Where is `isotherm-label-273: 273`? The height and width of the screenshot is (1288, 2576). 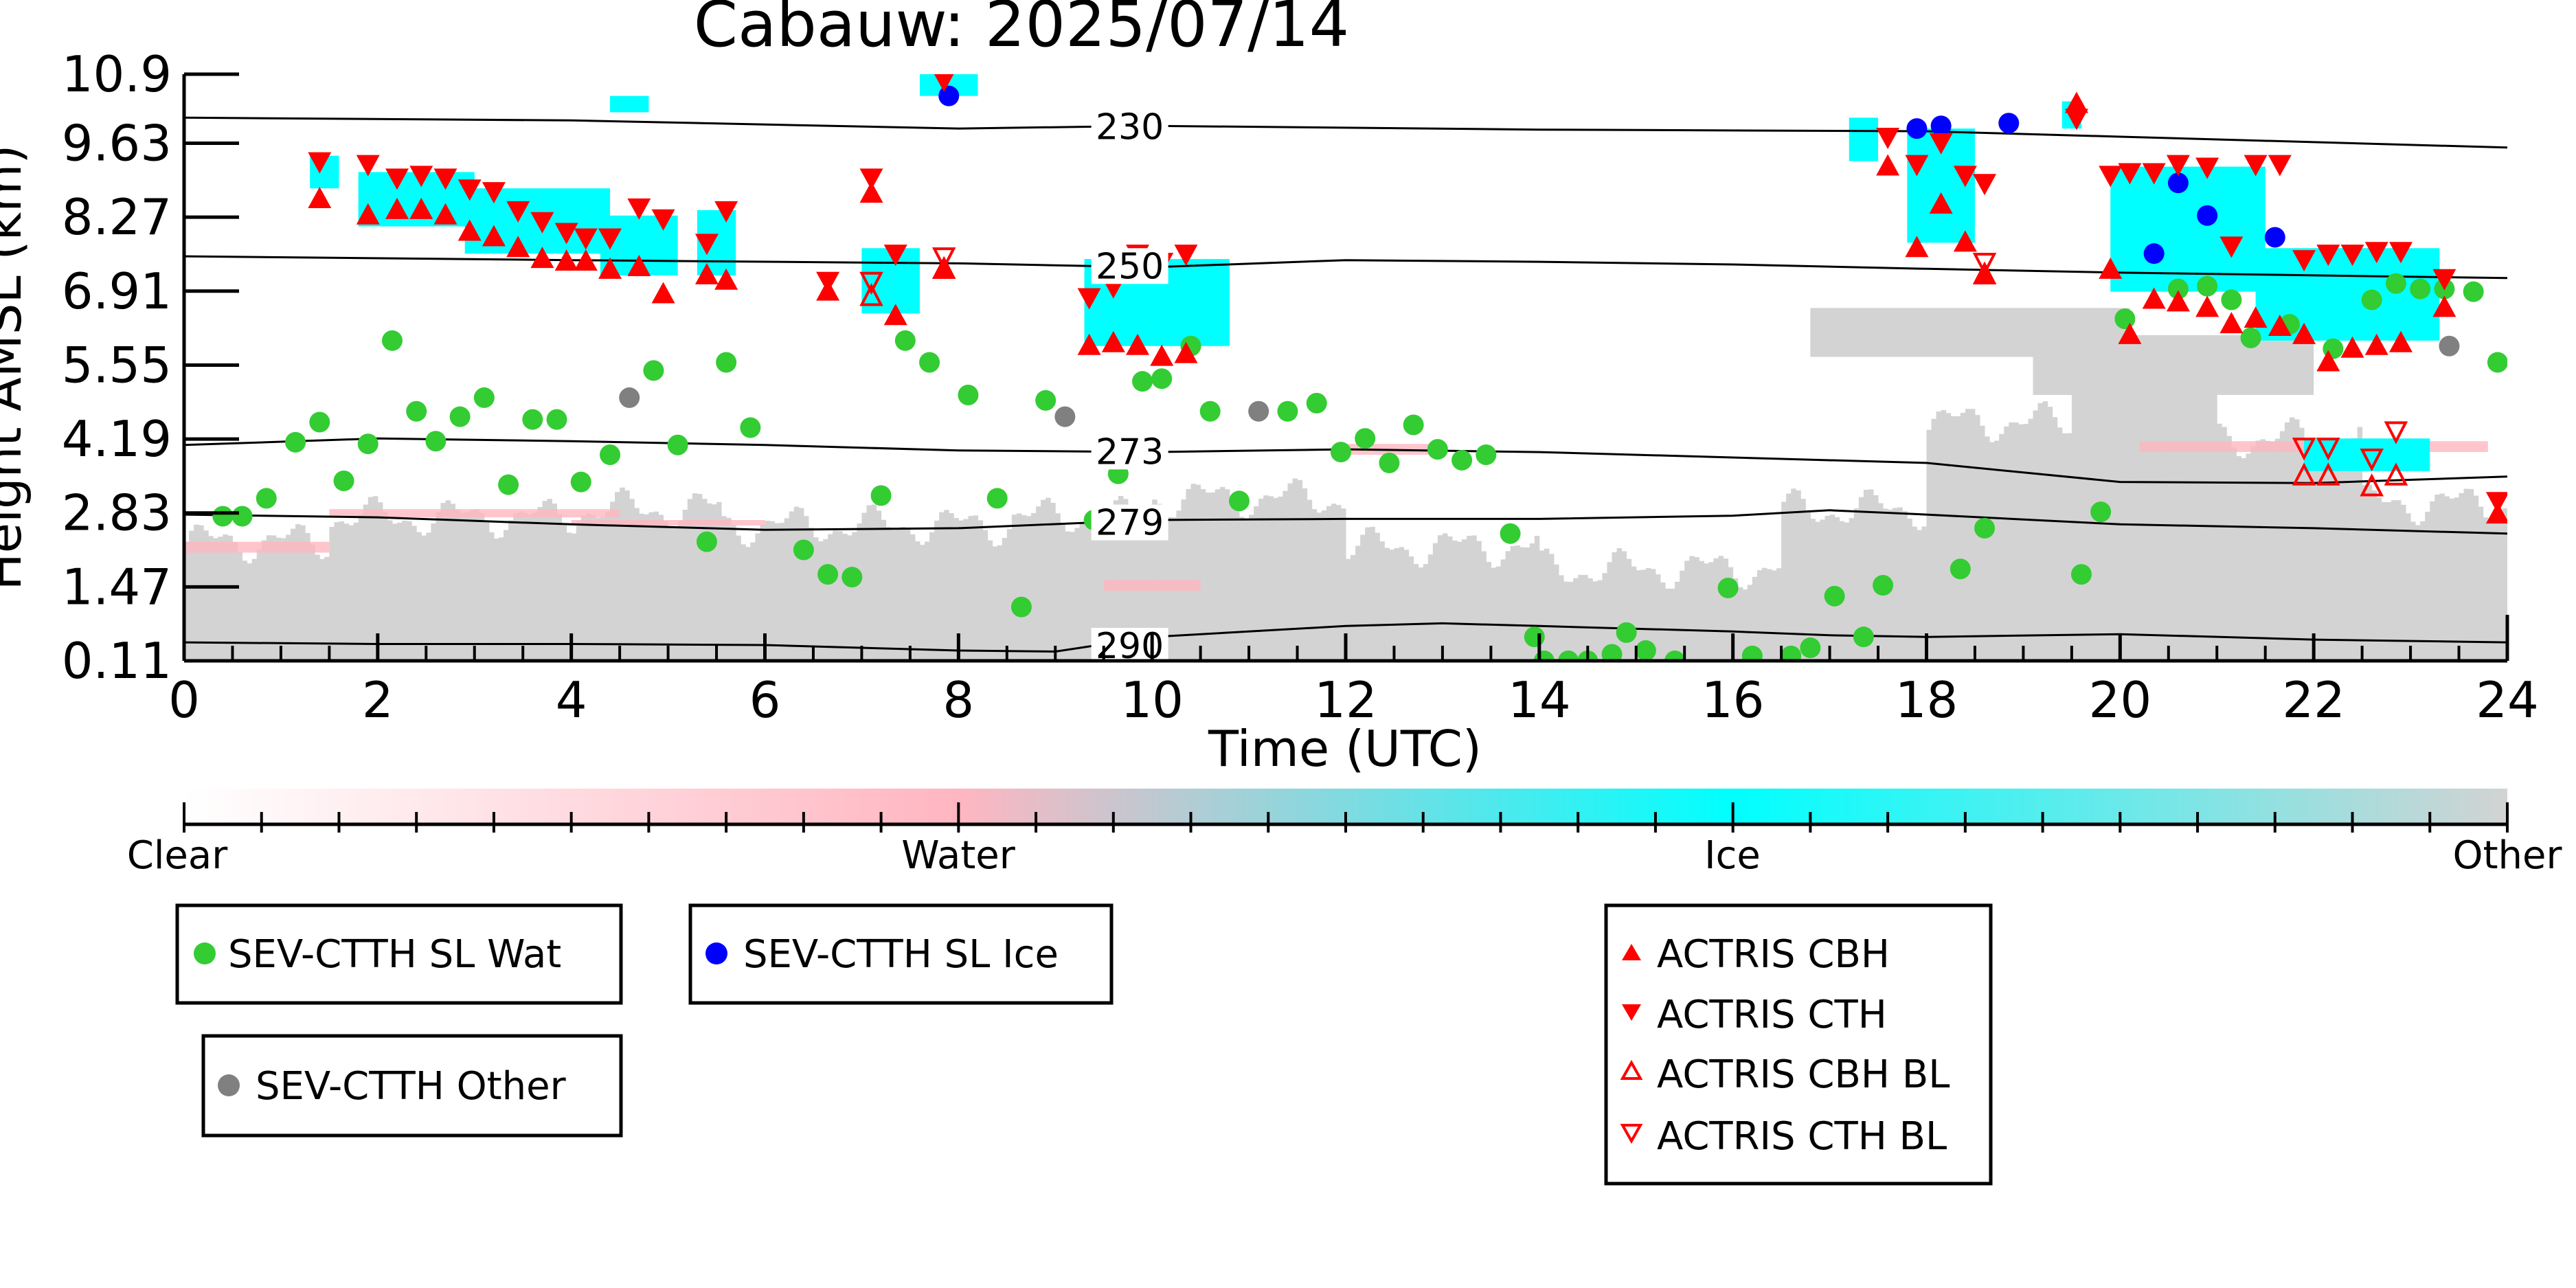
isotherm-label-273: 273 is located at coordinates (1130, 452).